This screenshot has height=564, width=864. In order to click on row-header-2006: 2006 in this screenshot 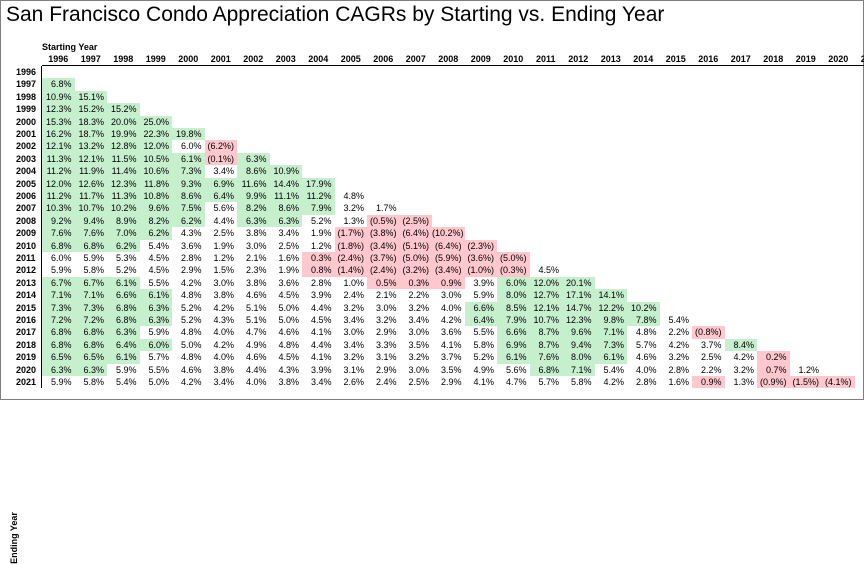, I will do `click(28, 196)`.